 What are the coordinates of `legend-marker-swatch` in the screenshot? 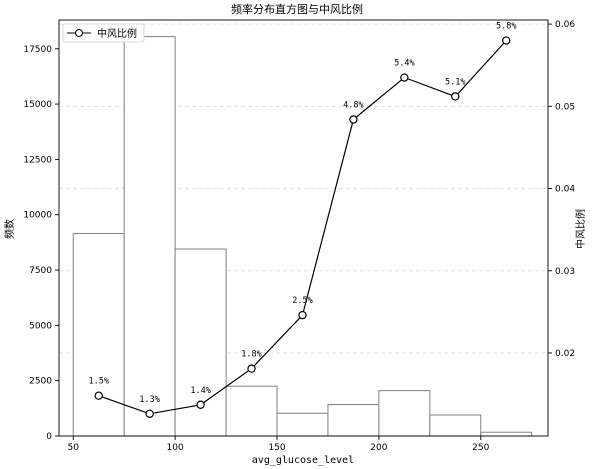 It's located at (79, 33).